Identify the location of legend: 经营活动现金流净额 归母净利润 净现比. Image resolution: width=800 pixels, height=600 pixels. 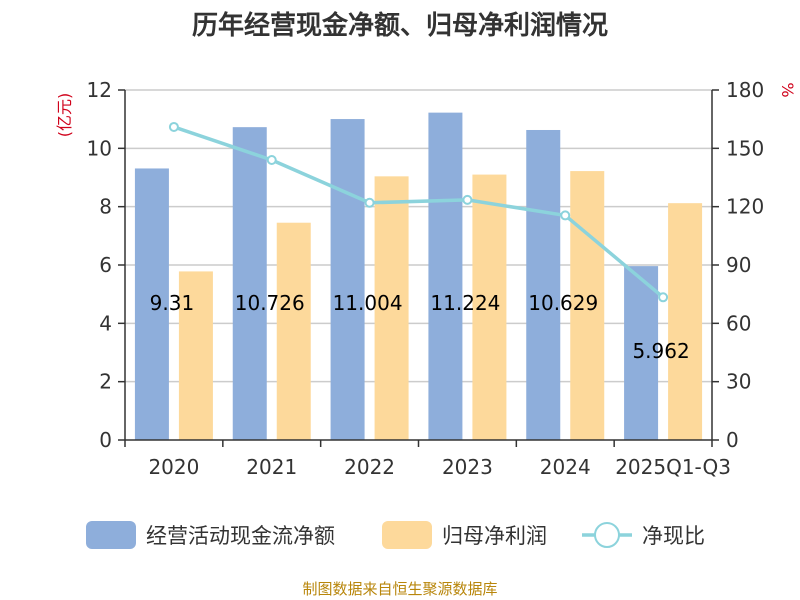
(395, 535).